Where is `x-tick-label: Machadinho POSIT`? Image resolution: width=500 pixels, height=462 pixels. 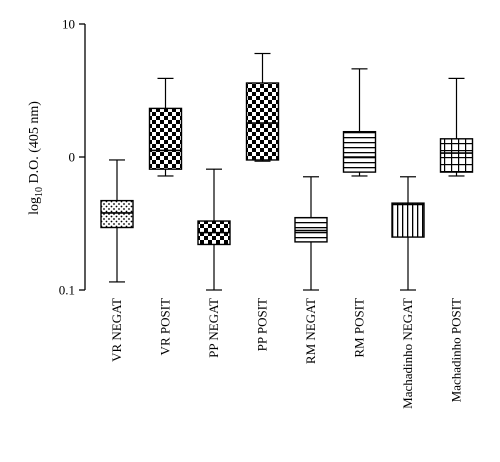
x-tick-label: Machadinho POSIT is located at coordinates (456, 350).